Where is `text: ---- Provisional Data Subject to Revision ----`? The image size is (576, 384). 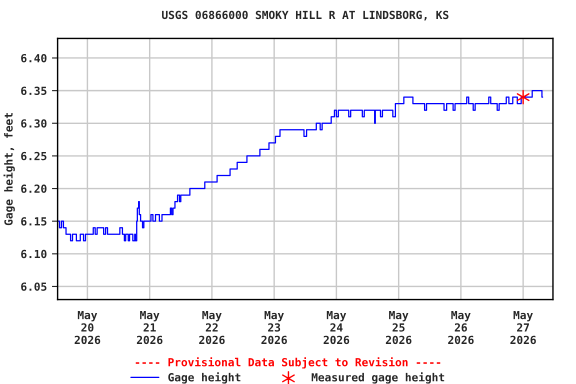 text: ---- Provisional Data Subject to Revision ---- is located at coordinates (288, 363).